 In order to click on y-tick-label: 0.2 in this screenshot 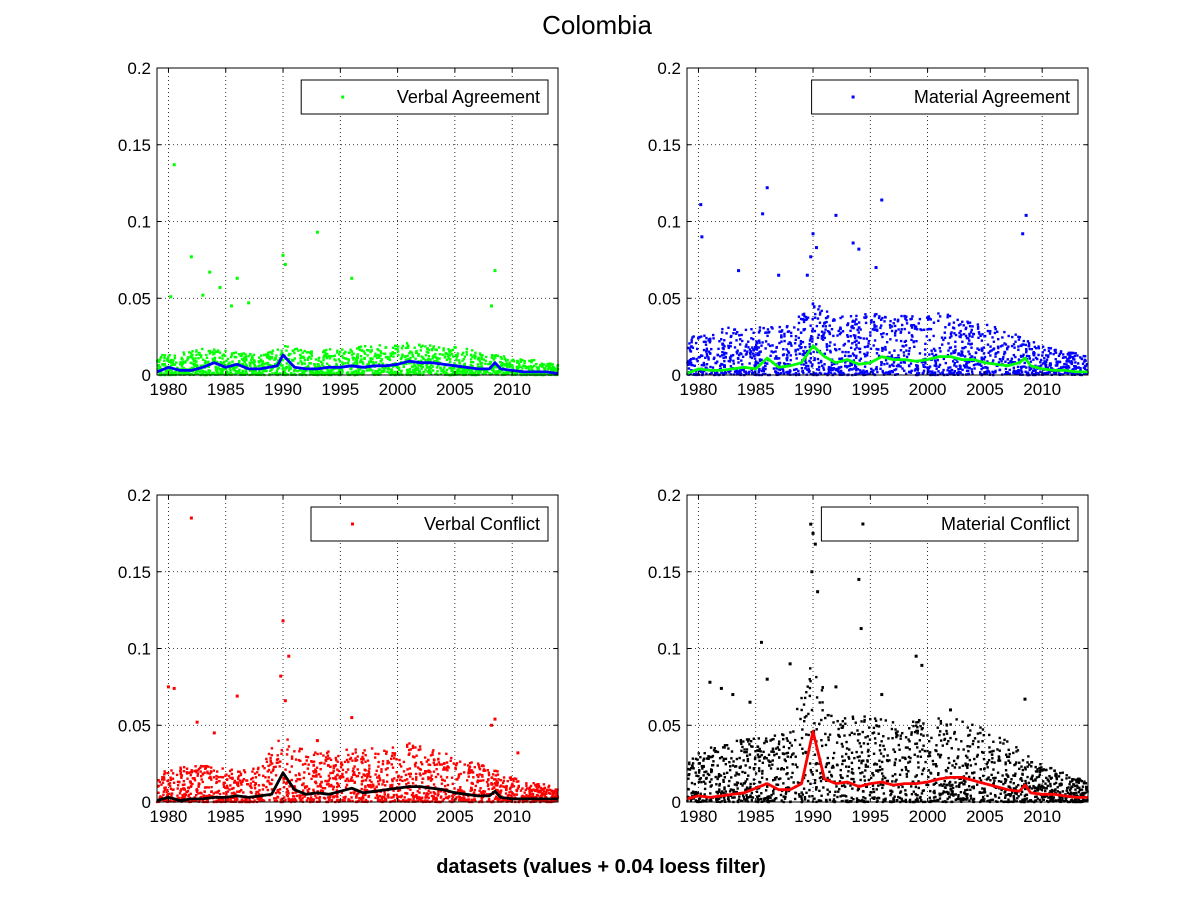, I will do `click(669, 68)`.